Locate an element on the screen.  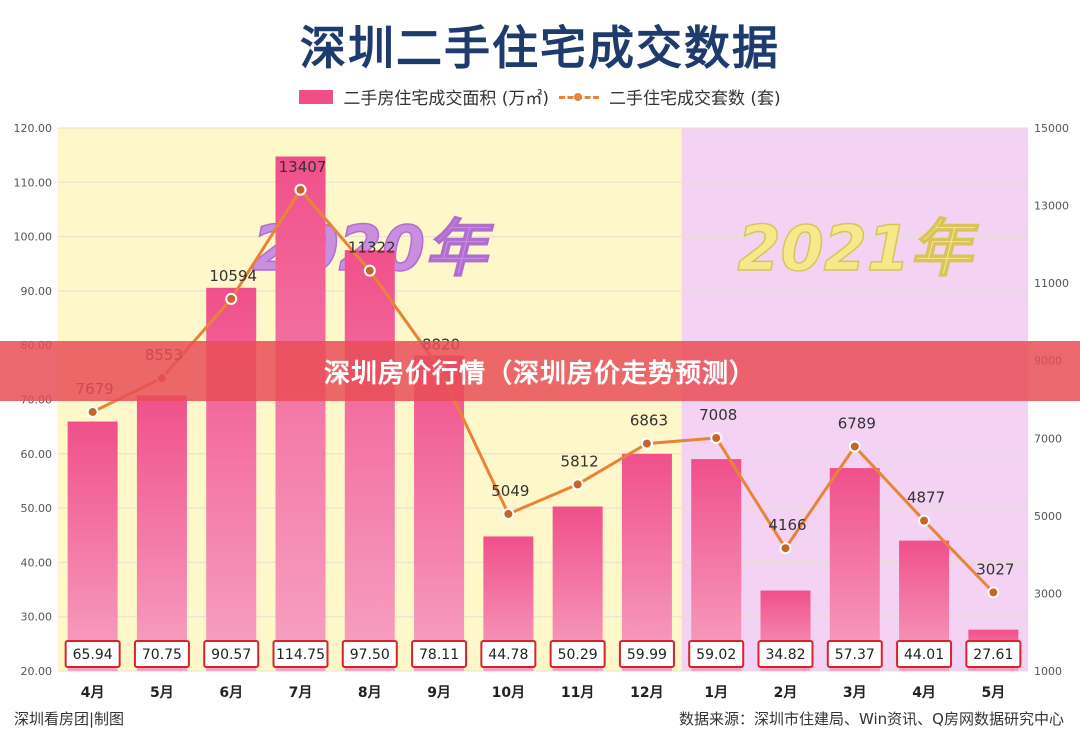
bar-value-label: 90.57 is located at coordinates (231, 655).